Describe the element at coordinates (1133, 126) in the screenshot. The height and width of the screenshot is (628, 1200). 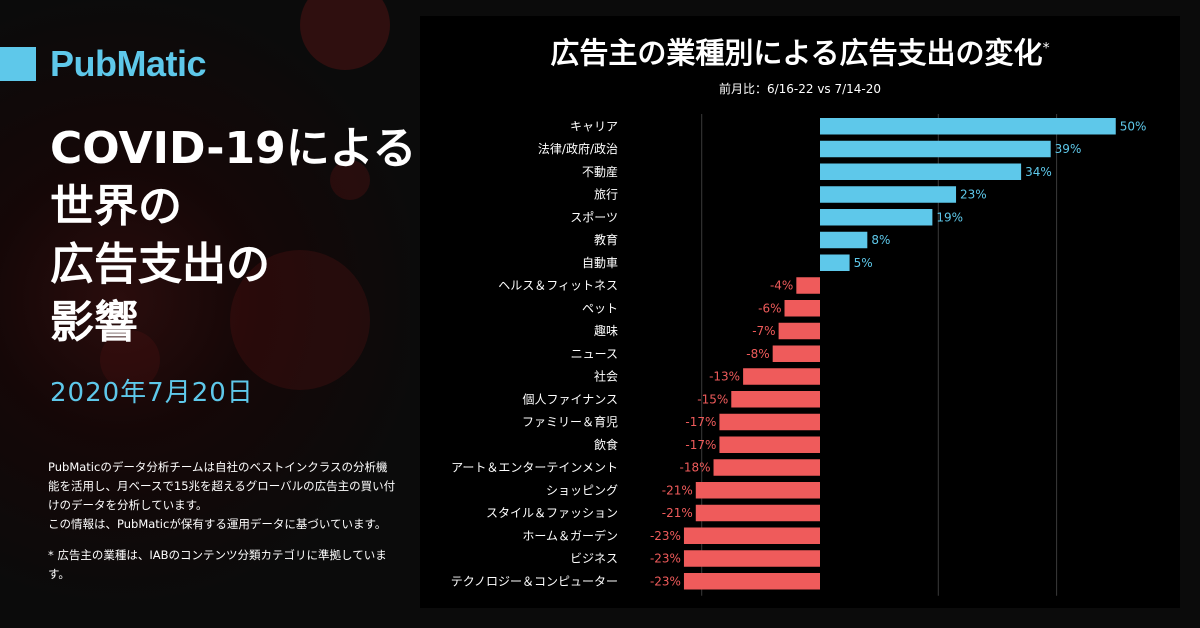
I see `value-label-0: 50%` at that location.